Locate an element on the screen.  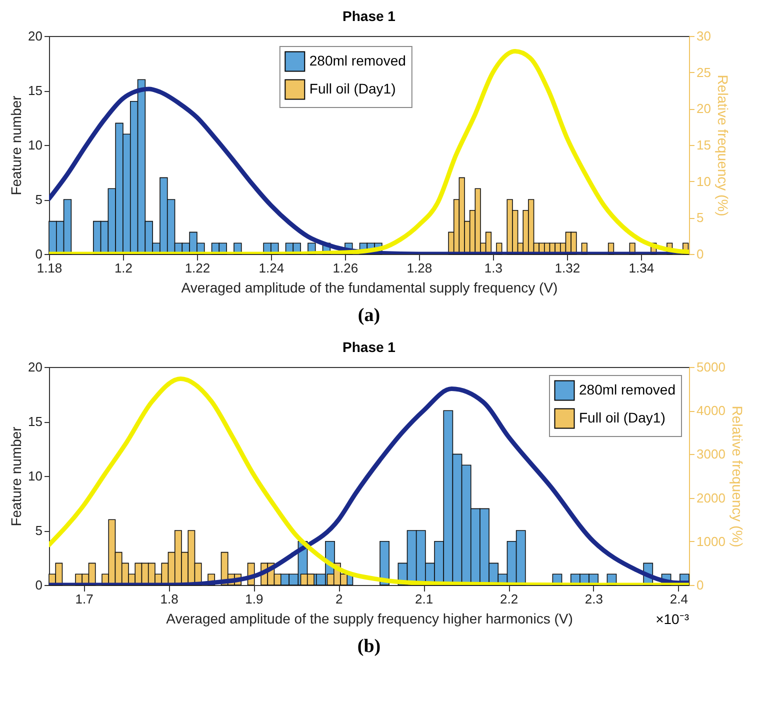
x-tick-label: 2.3 is located at coordinates (593, 599).